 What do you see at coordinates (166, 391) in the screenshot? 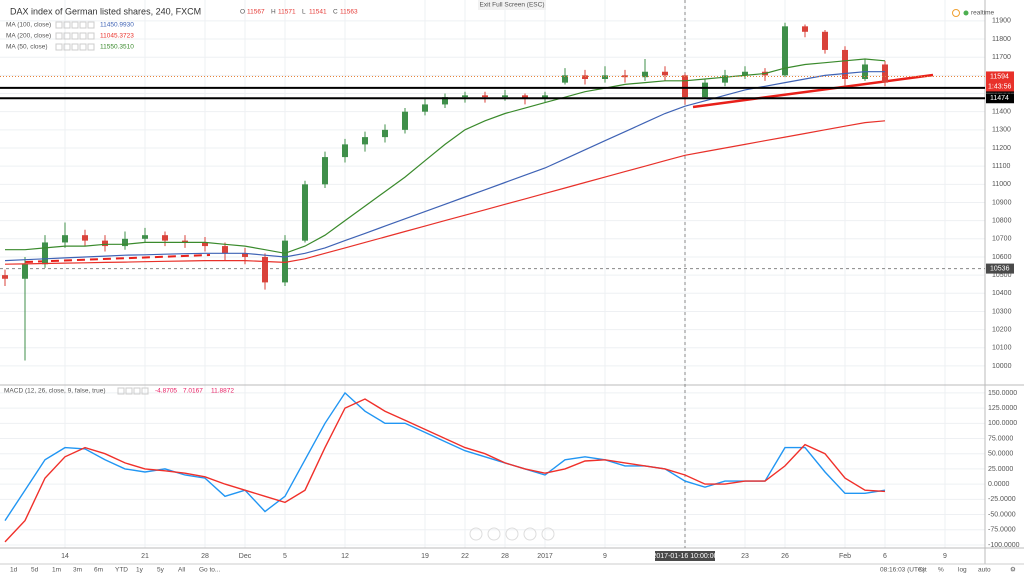
I see `macd-value: -4.8705` at bounding box center [166, 391].